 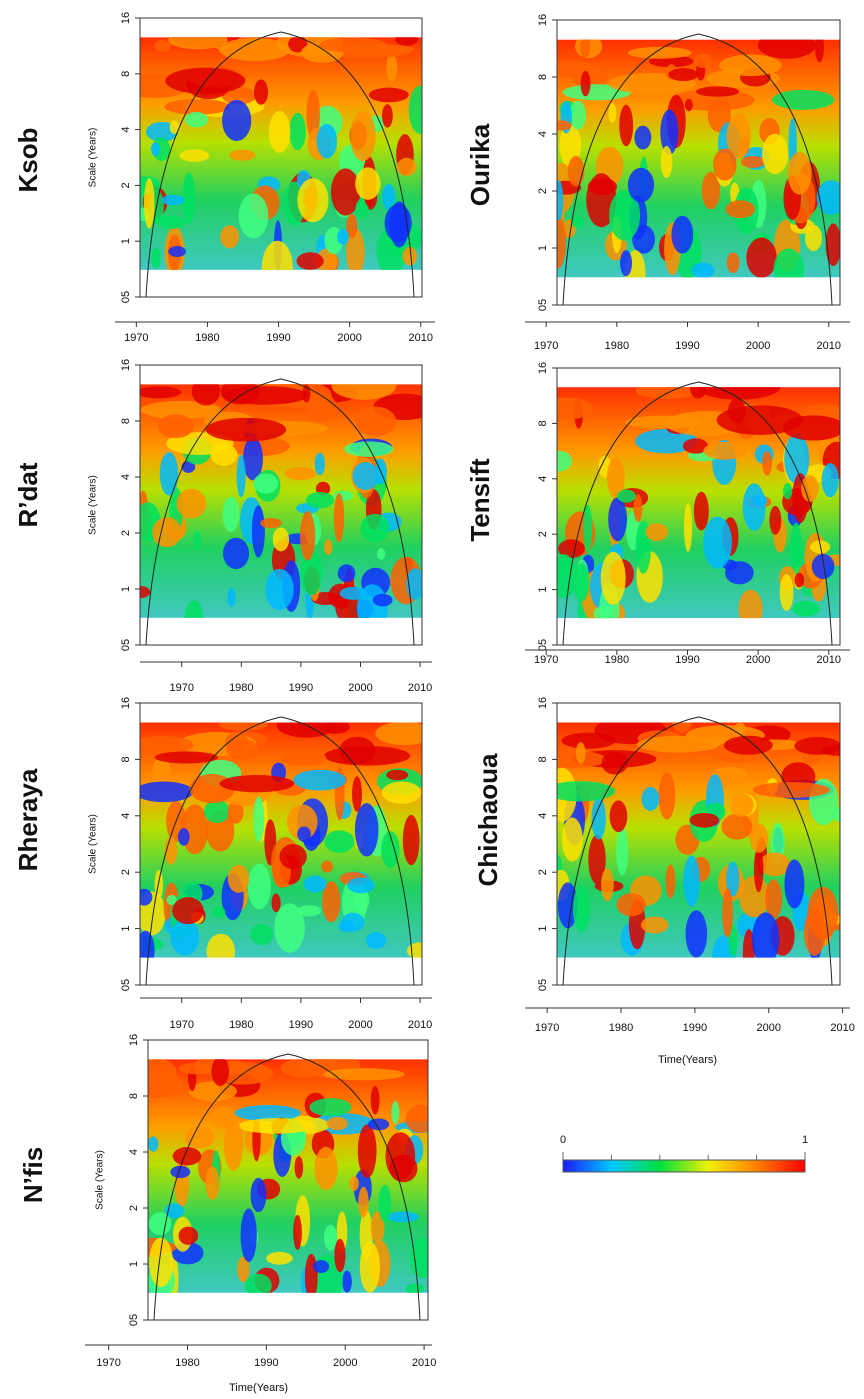 What do you see at coordinates (546, 660) in the screenshot?
I see `x-tick-label: 1970` at bounding box center [546, 660].